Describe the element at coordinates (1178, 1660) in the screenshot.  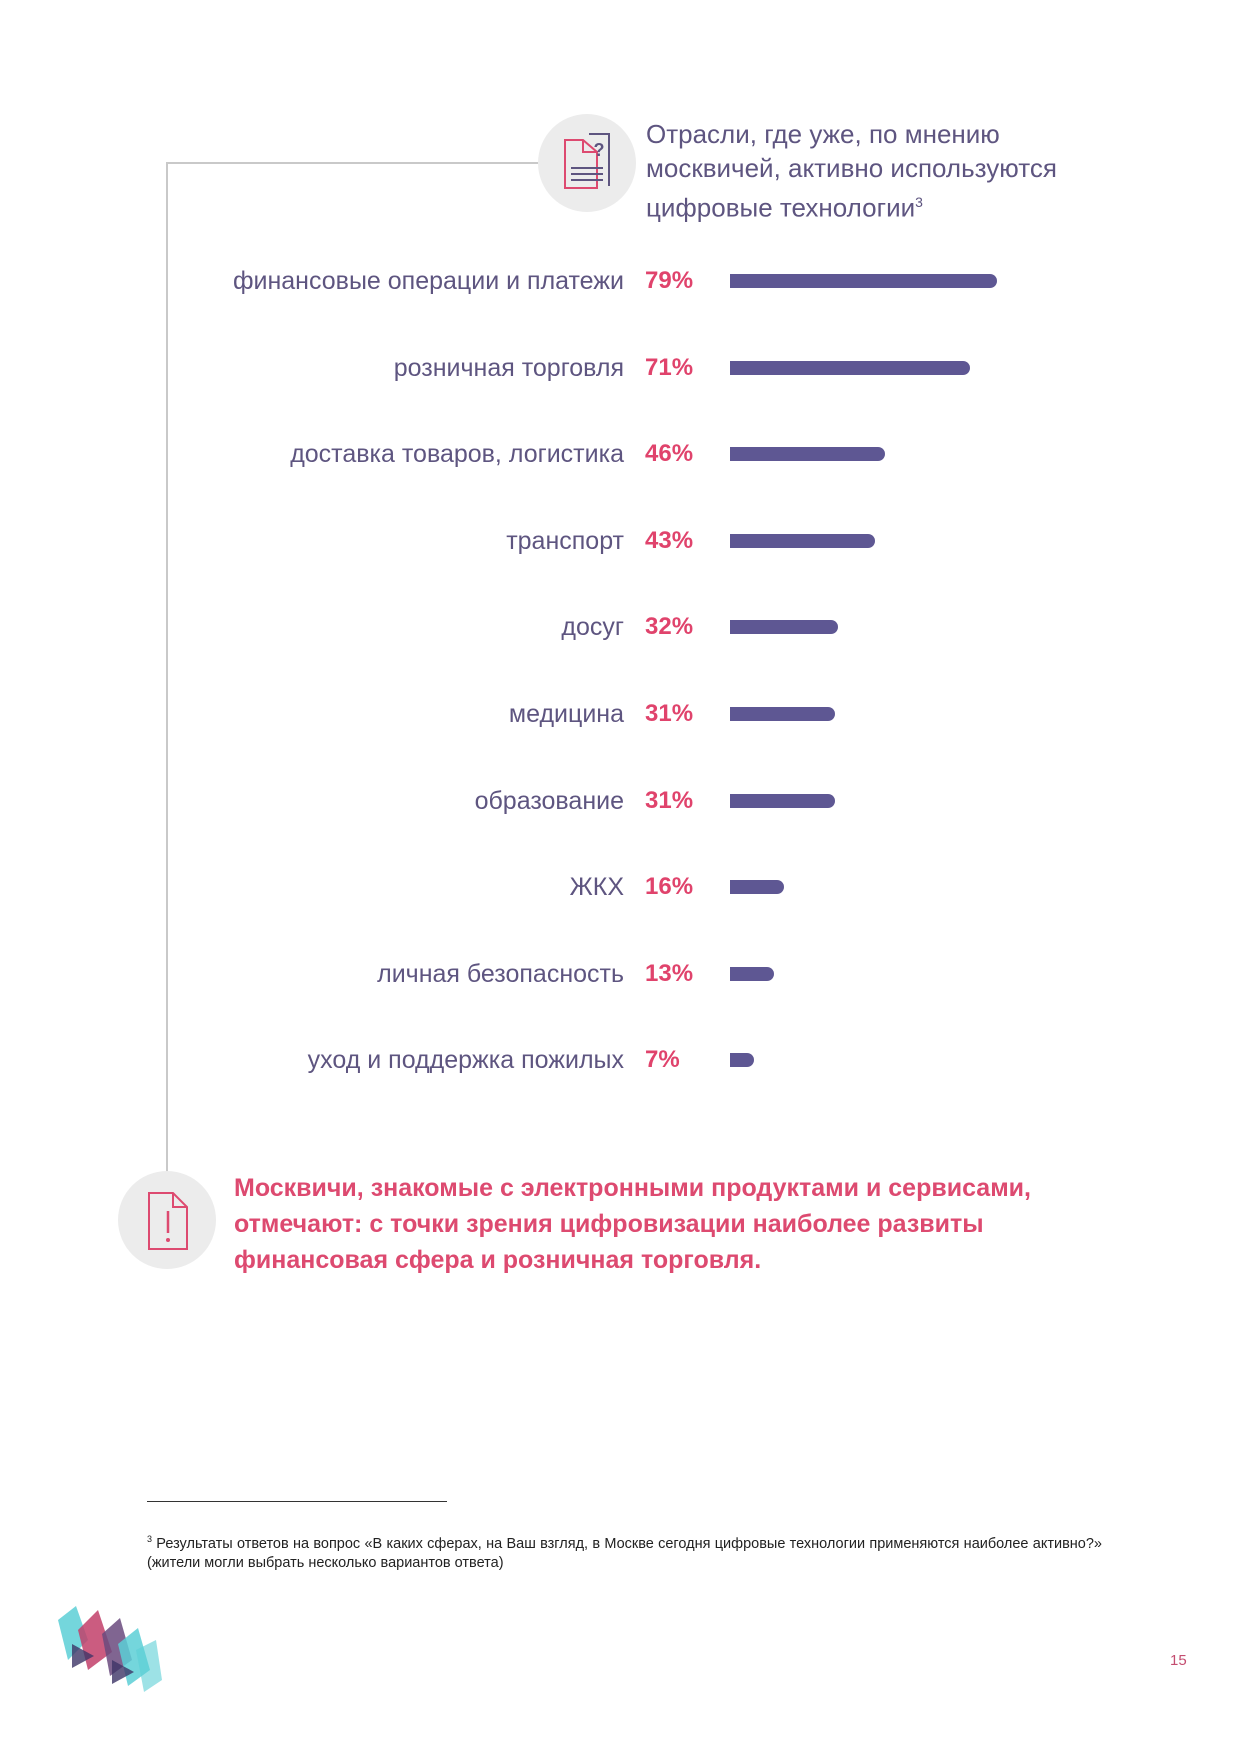
I see `page-number: 15` at that location.